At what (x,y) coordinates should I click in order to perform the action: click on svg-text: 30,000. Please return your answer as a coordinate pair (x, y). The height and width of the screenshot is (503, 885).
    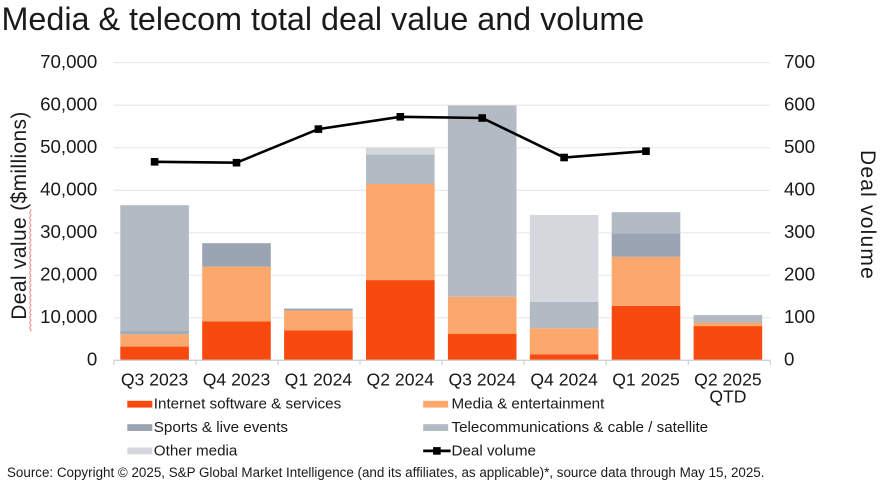
    Looking at the image, I should click on (68, 231).